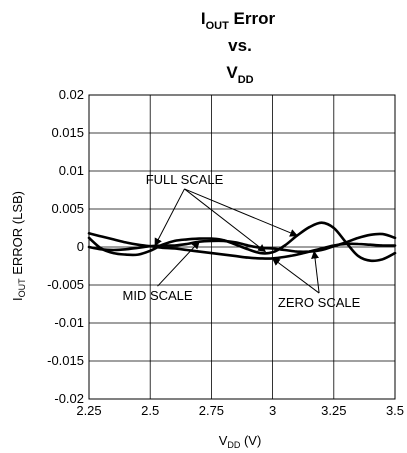 Image resolution: width=407 pixels, height=453 pixels. Describe the element at coordinates (80, 246) in the screenshot. I see `y-tick-label: 0` at that location.